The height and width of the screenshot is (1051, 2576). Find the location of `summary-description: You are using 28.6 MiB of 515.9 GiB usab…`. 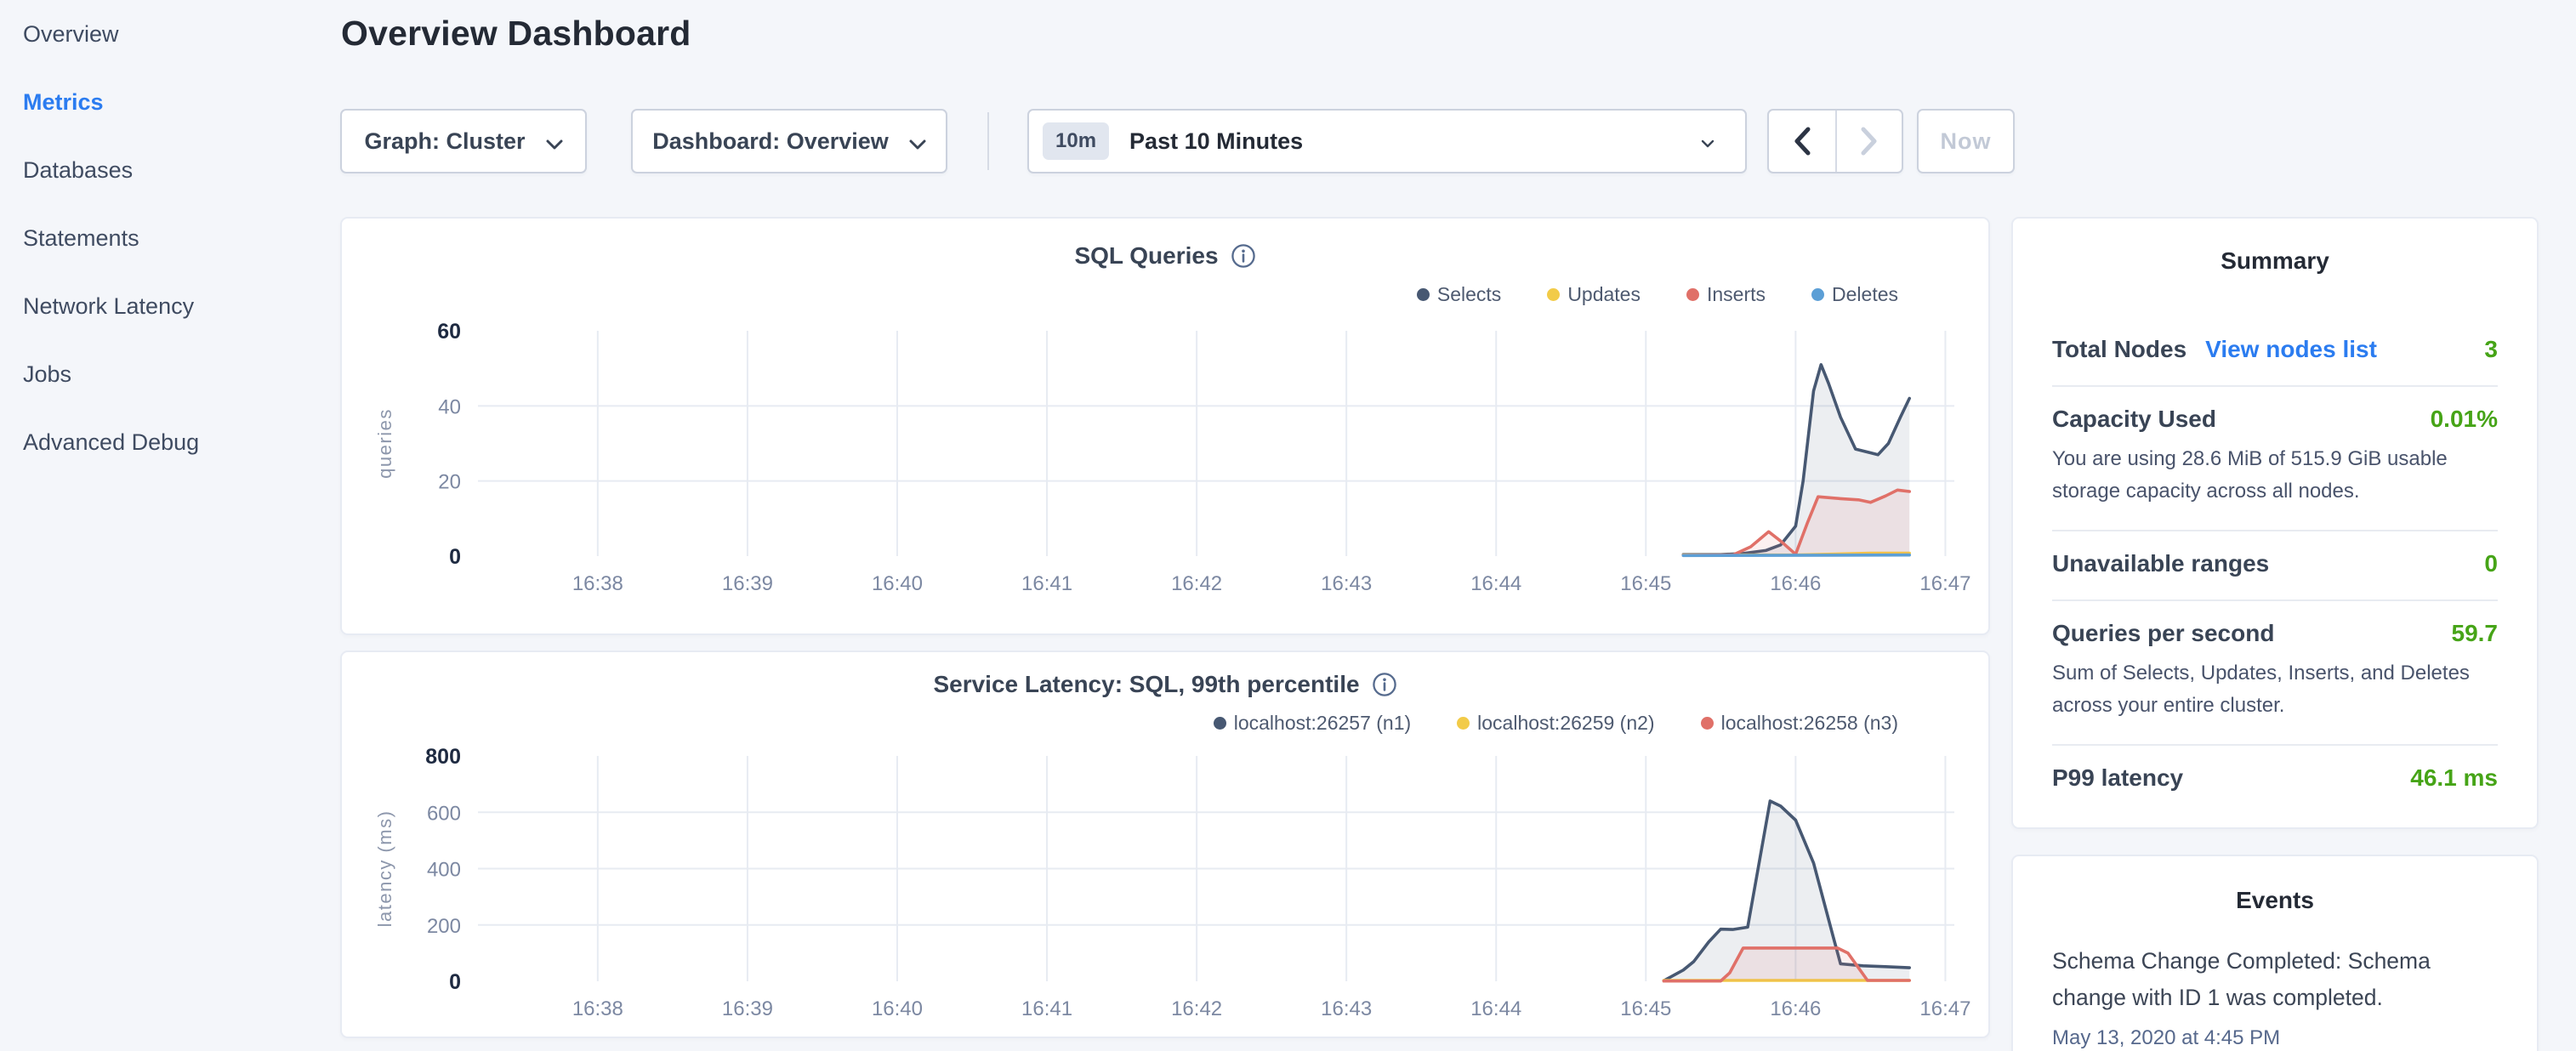

summary-description: You are using 28.6 MiB of 515.9 GiB usab… is located at coordinates (2250, 475).